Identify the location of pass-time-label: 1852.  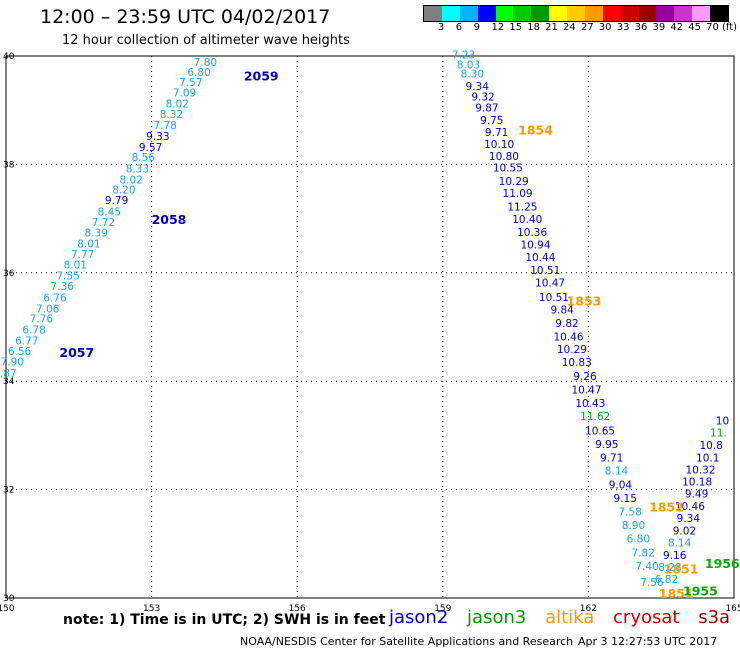
(666, 506).